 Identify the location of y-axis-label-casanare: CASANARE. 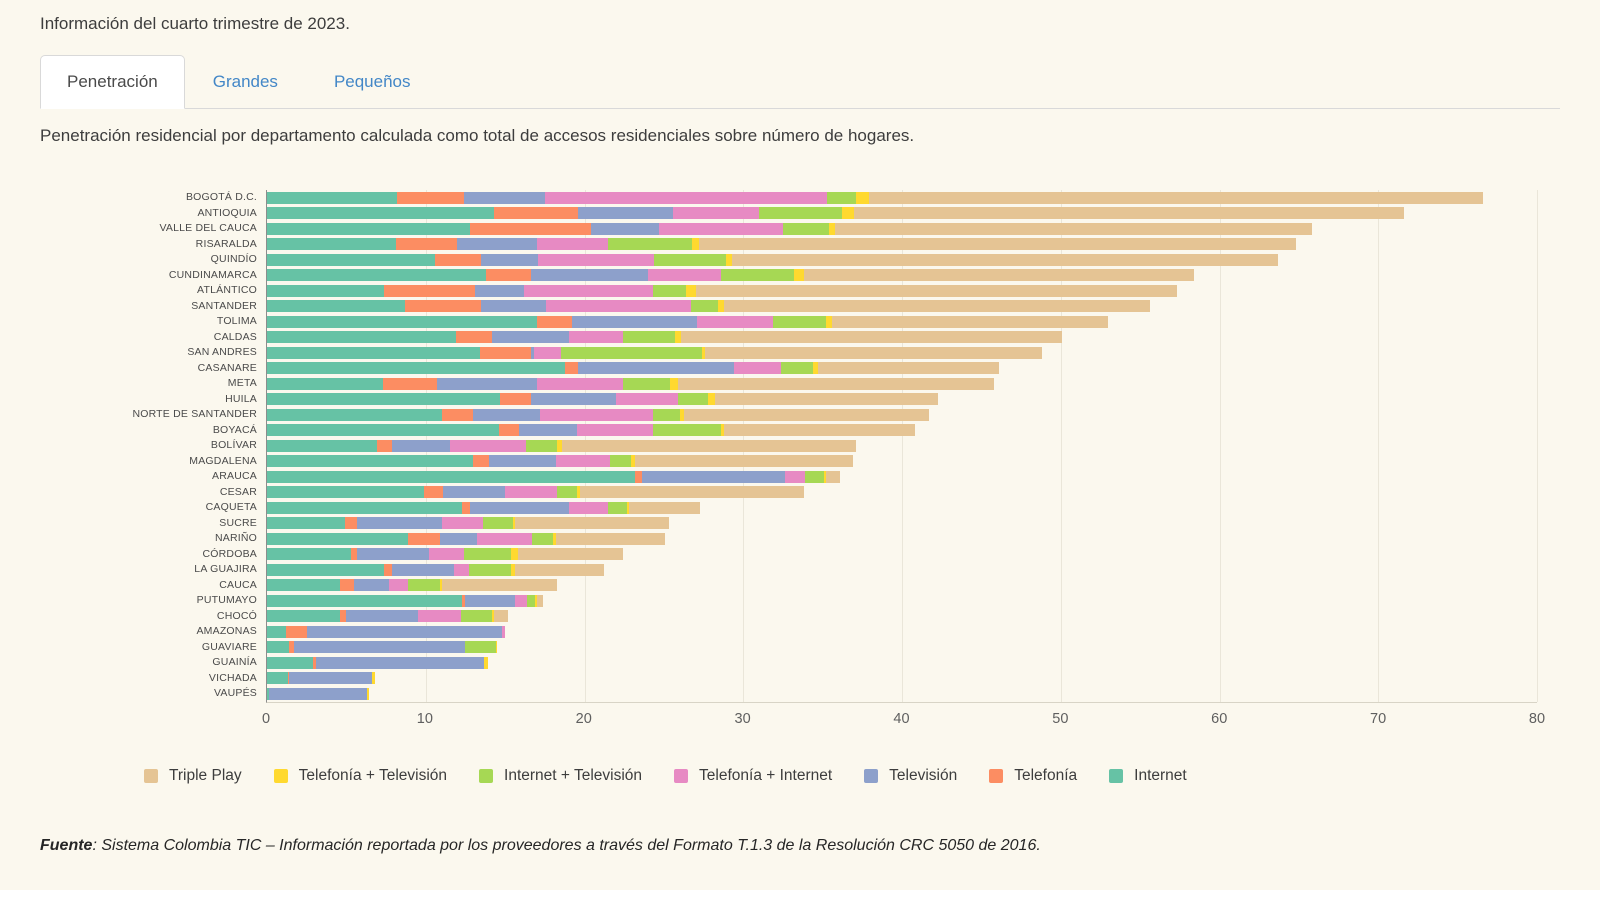
(227, 367).